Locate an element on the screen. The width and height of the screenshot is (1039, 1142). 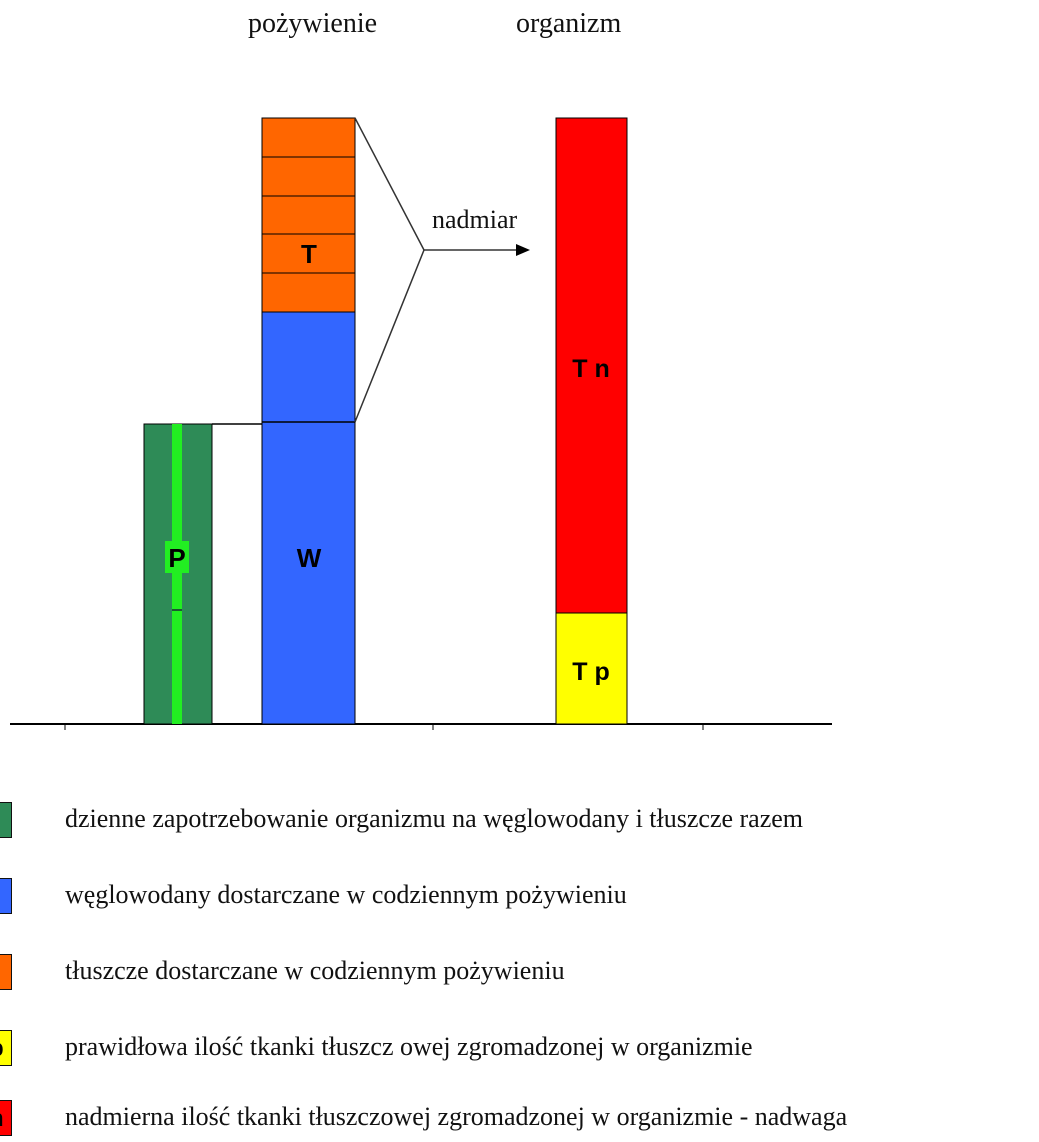
food-header: pożywienie is located at coordinates (313, 23).